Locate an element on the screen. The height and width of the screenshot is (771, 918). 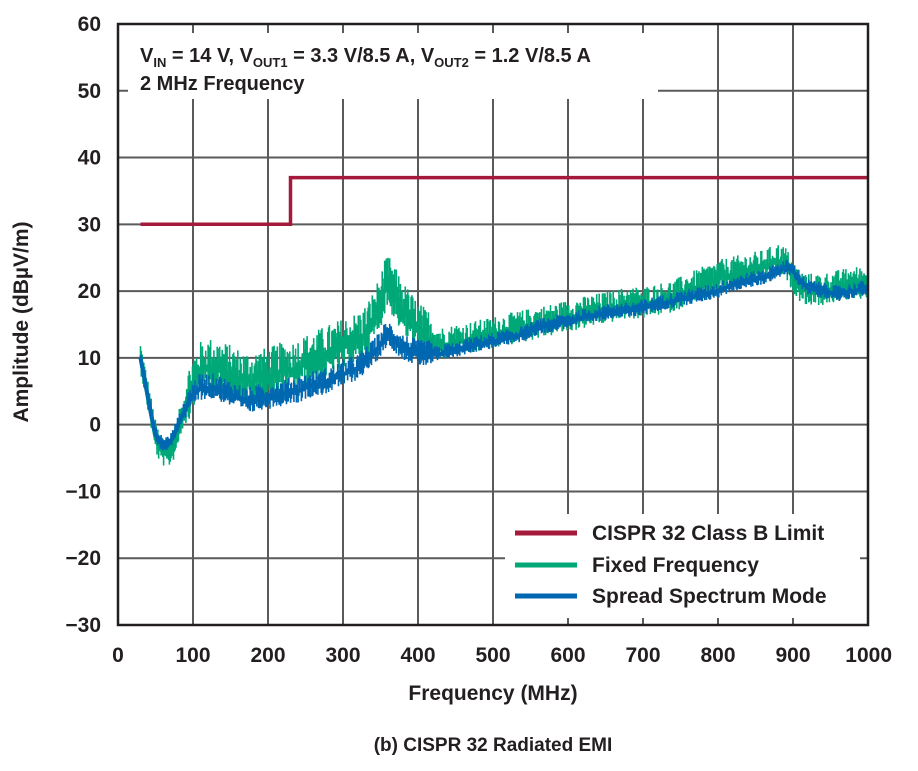
y-tick-label: −10 is located at coordinates (83, 491).